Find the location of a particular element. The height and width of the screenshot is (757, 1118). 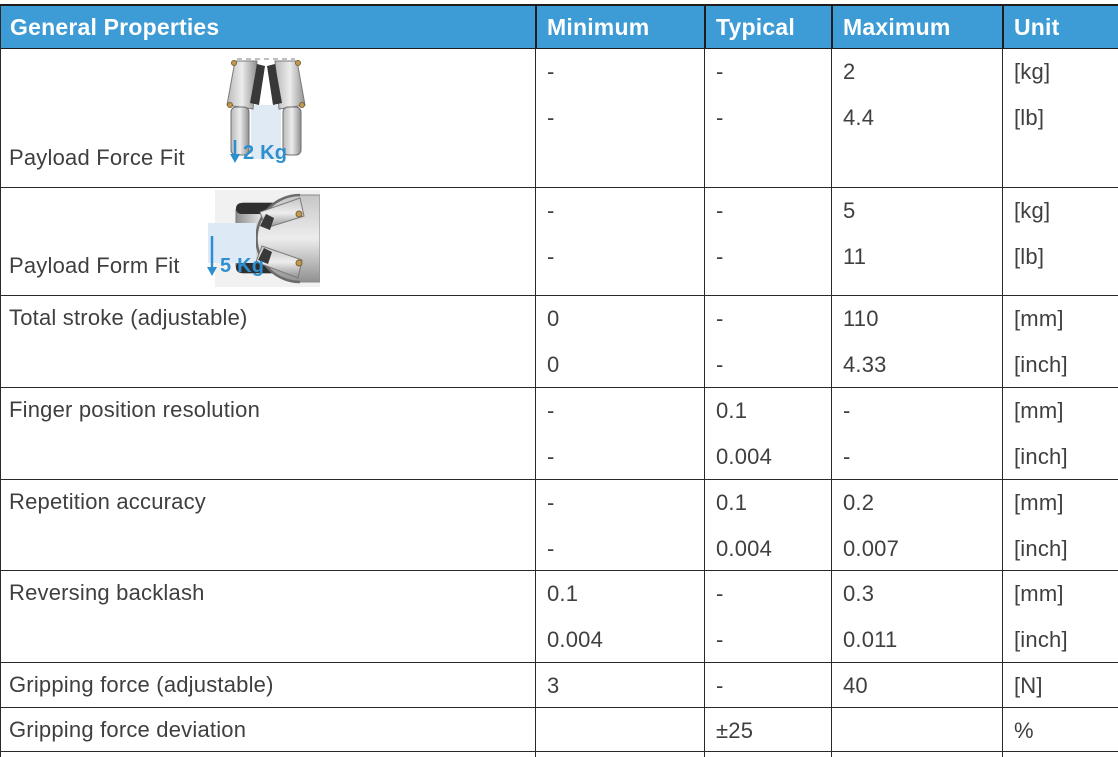

unit-value: % is located at coordinates (1024, 730).